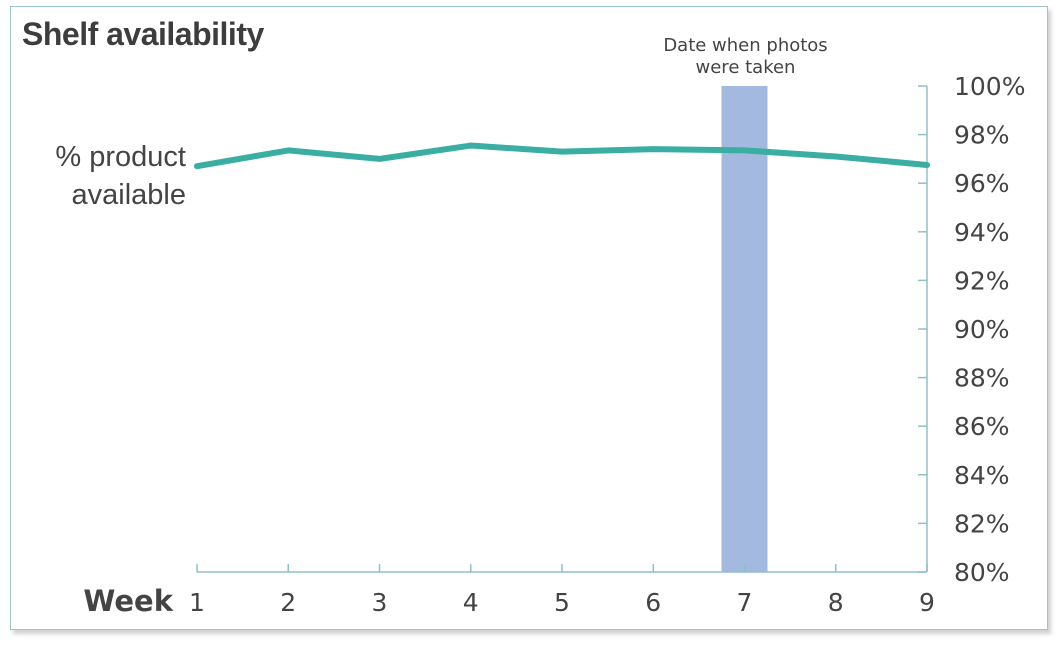 This screenshot has height=646, width=1058. I want to click on y-tick-label: 96%, so click(982, 183).